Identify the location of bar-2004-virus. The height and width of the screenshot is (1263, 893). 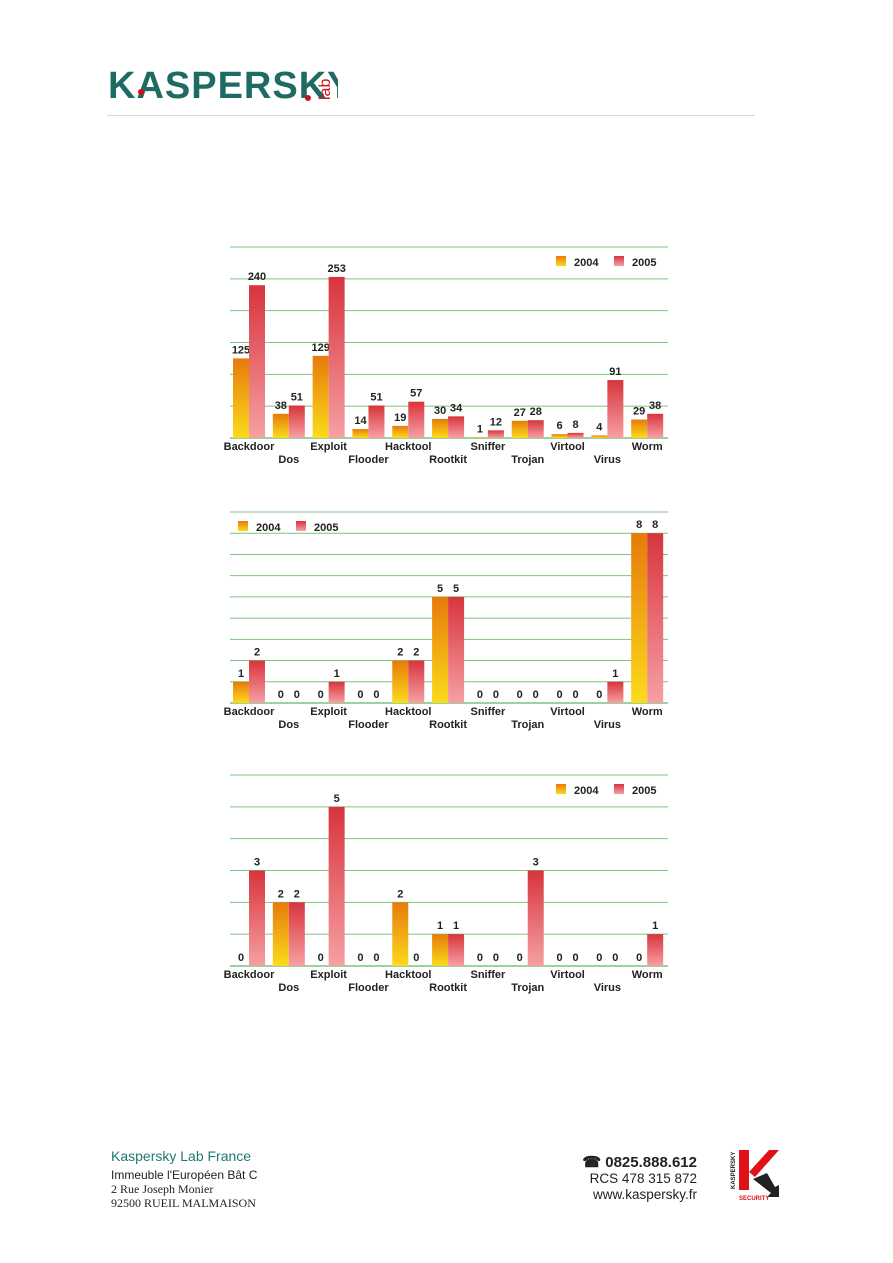
(599, 436).